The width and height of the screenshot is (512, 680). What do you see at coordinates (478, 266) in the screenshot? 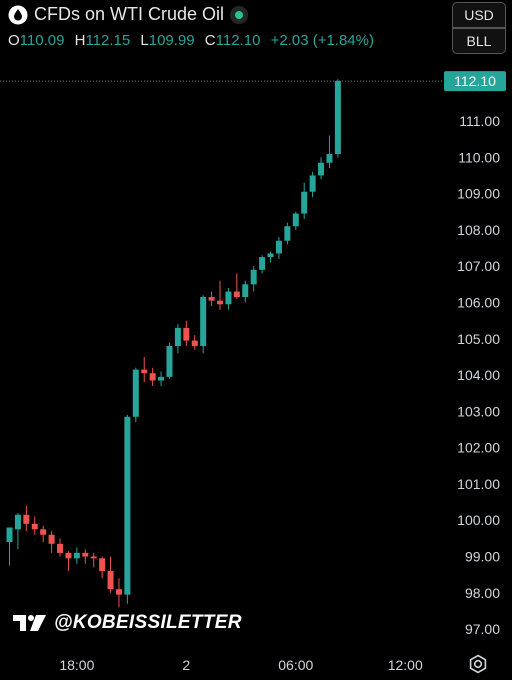
I see `y-tick-label: 107.00` at bounding box center [478, 266].